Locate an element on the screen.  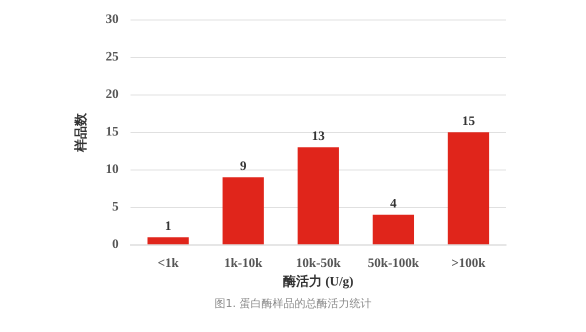
y-tick-label: 30 is located at coordinates (112, 18).